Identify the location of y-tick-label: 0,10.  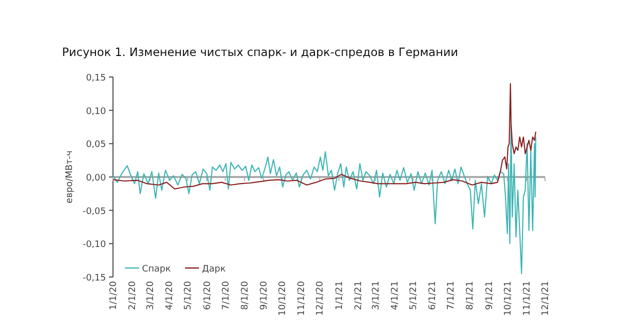
(96, 111).